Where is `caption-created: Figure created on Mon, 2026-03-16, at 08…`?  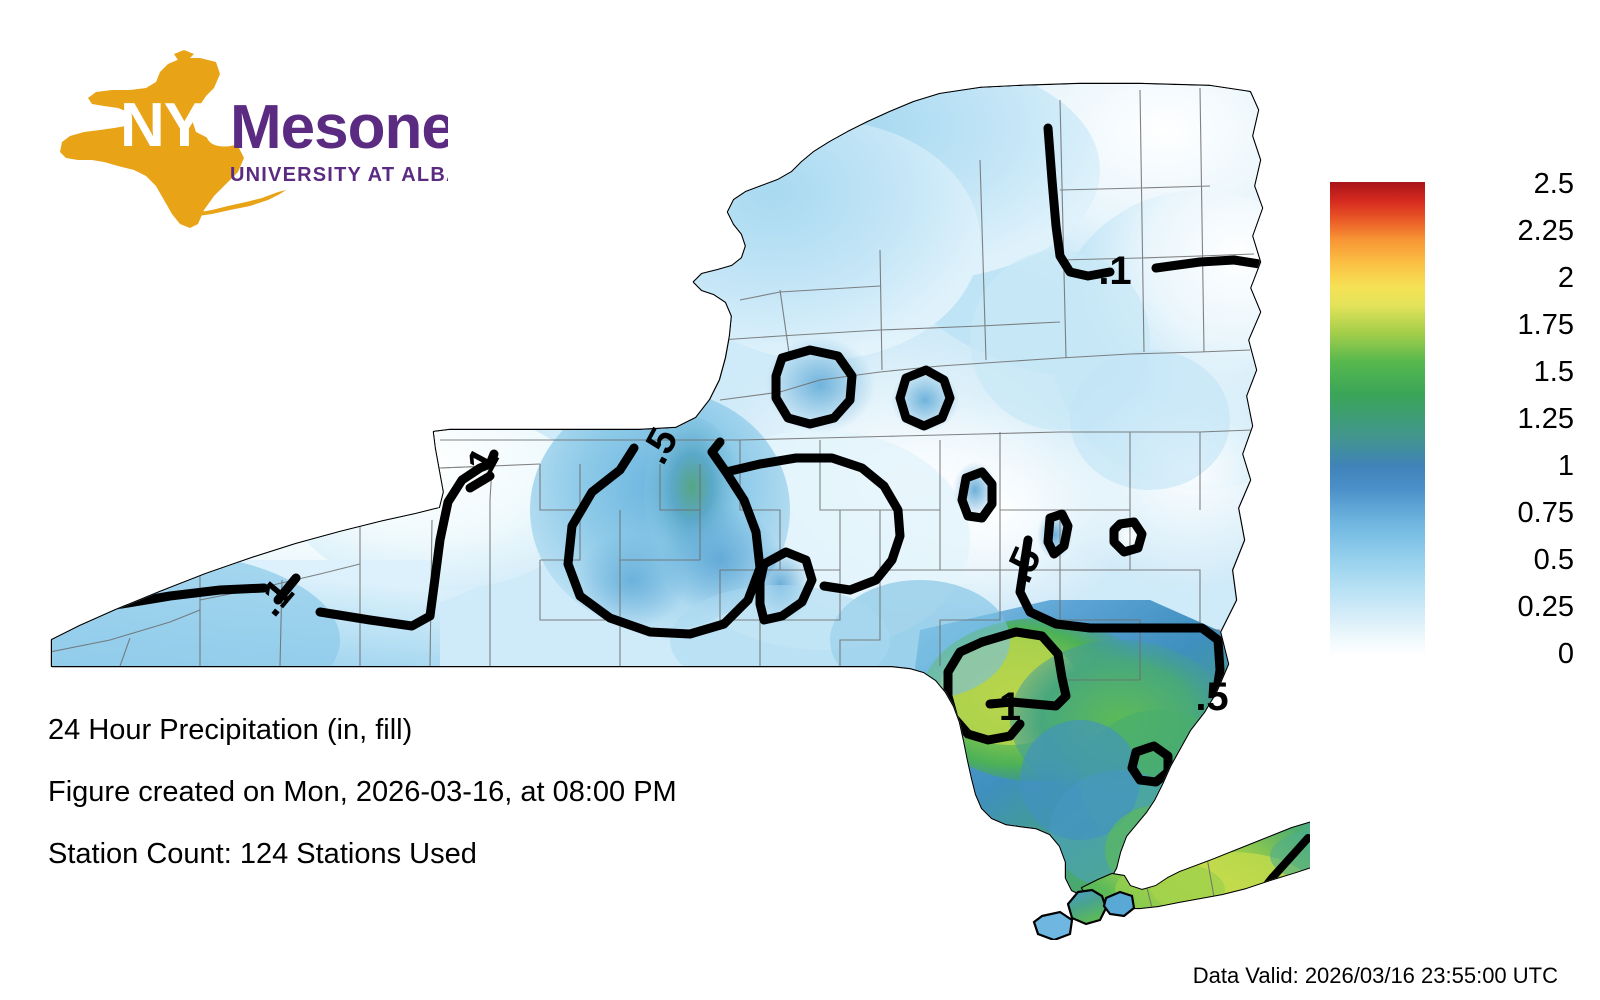
caption-created: Figure created on Mon, 2026-03-16, at 08… is located at coordinates (362, 792).